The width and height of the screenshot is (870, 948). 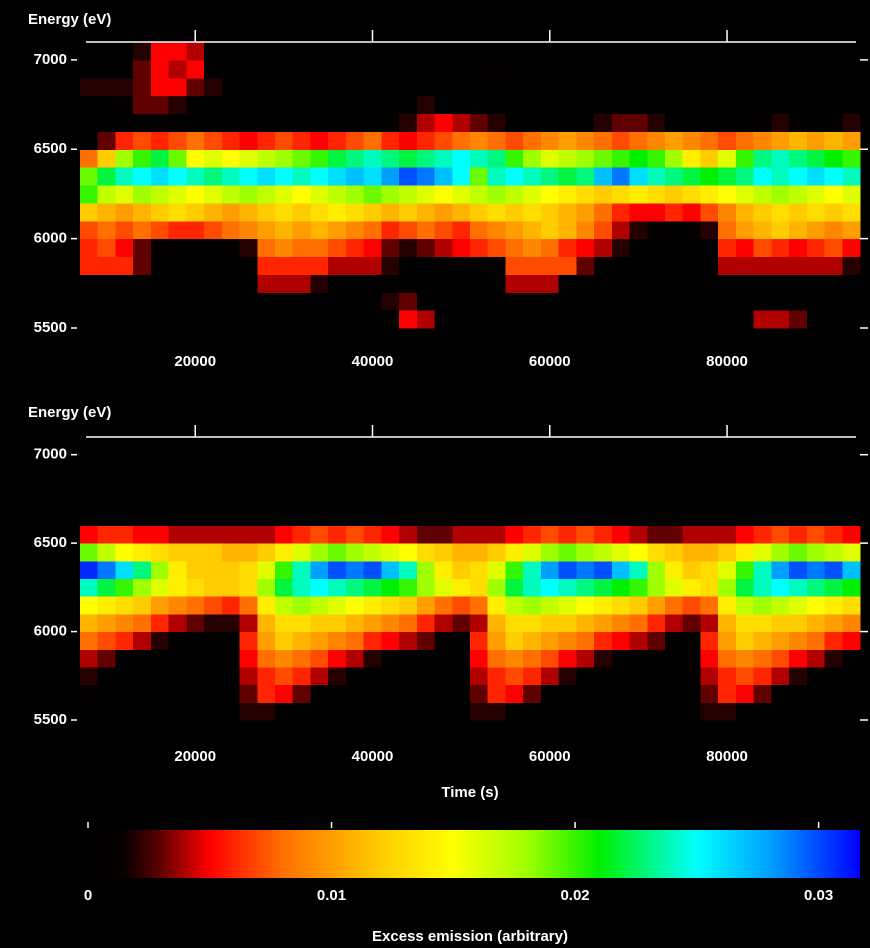 What do you see at coordinates (50, 631) in the screenshot?
I see `y-tick-label: 6000` at bounding box center [50, 631].